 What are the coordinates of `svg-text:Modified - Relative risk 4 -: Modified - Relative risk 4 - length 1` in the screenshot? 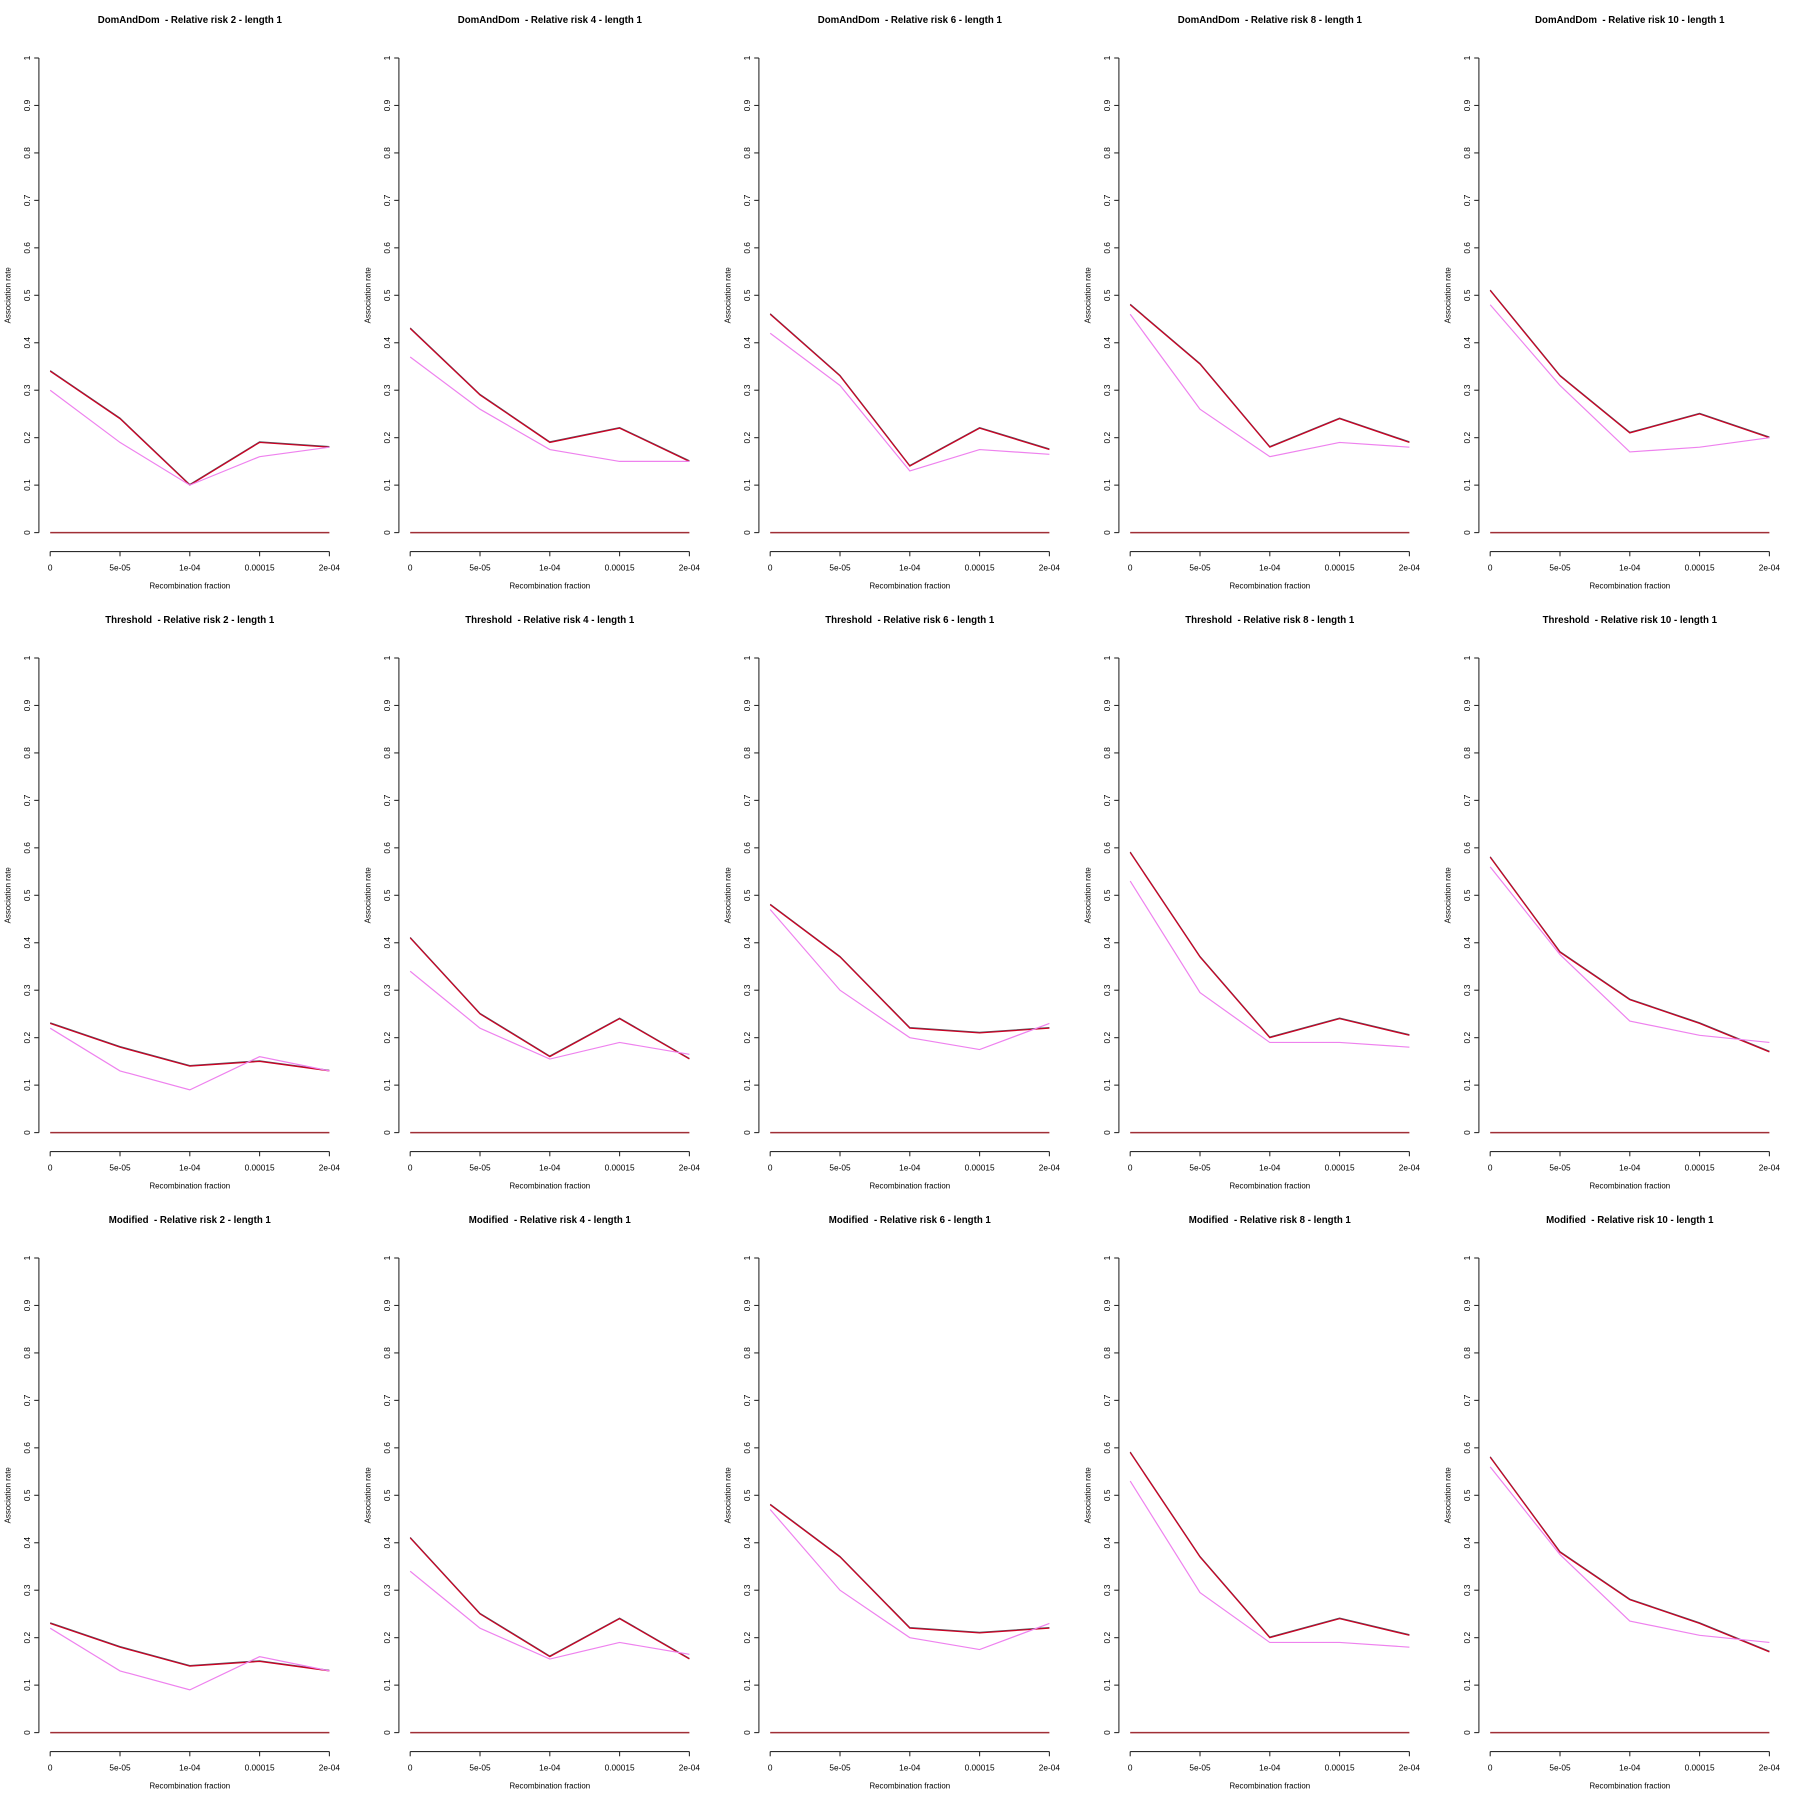 It's located at (550, 1220).